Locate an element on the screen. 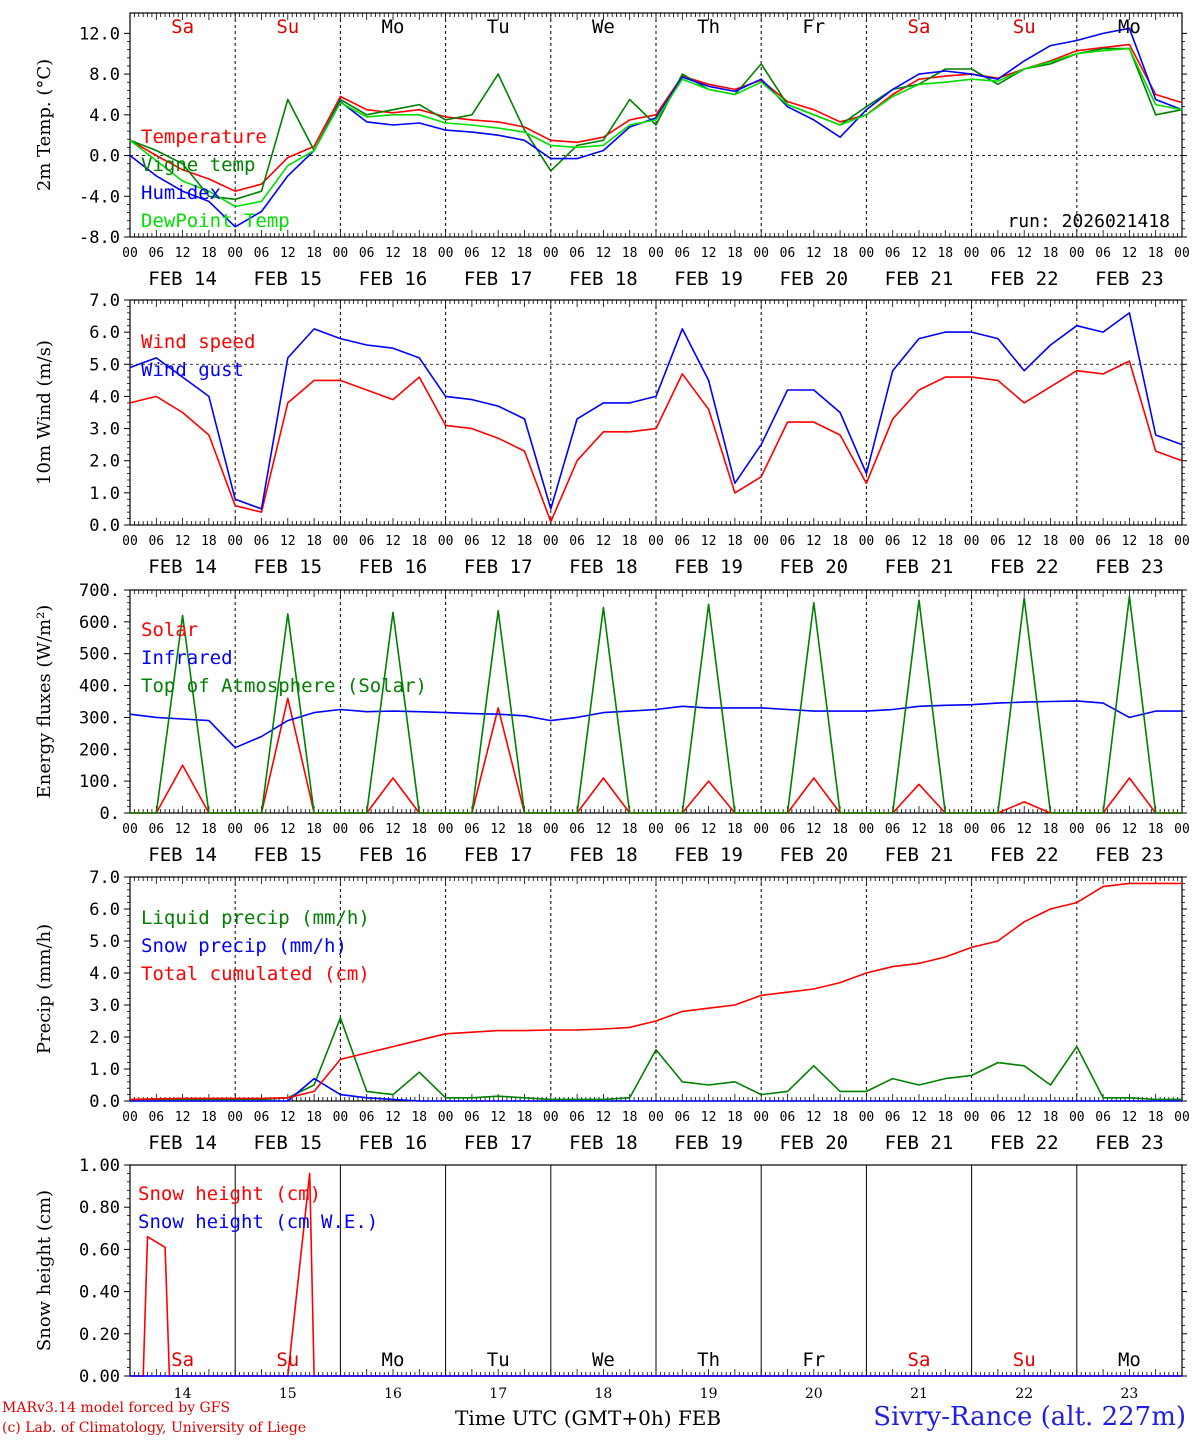  x-date-label: FEB 19 is located at coordinates (708, 567).